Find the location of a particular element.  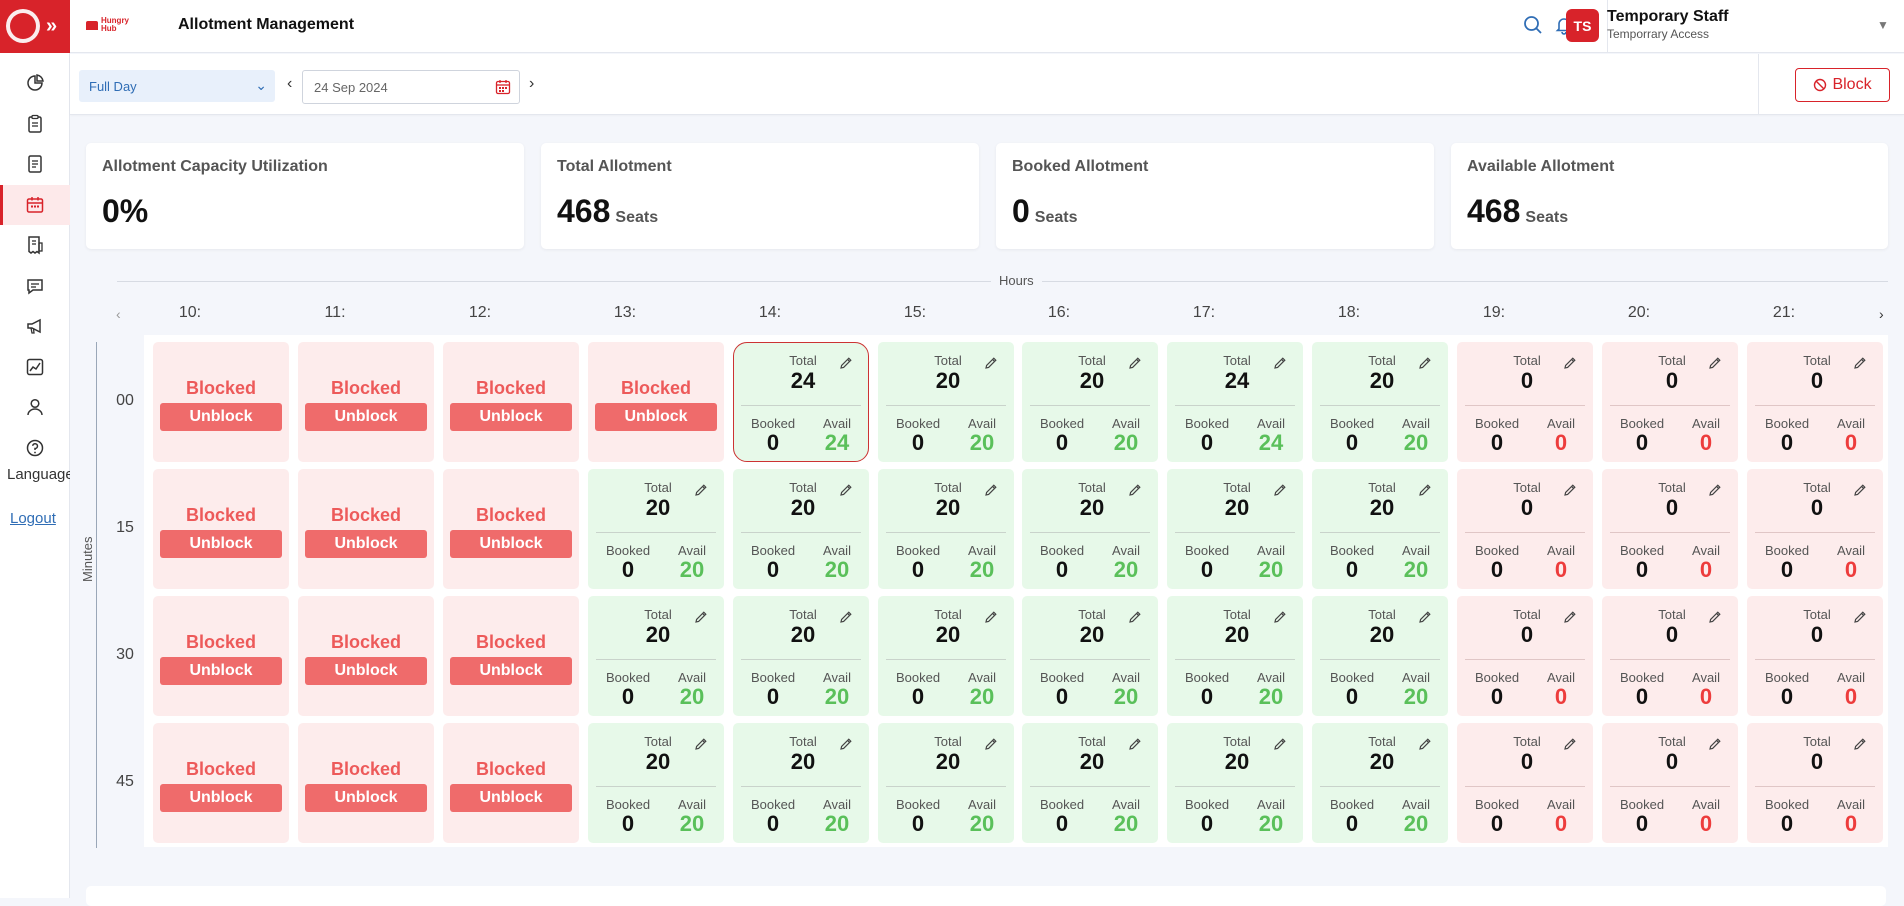

logout-link: Logout is located at coordinates (33, 518).